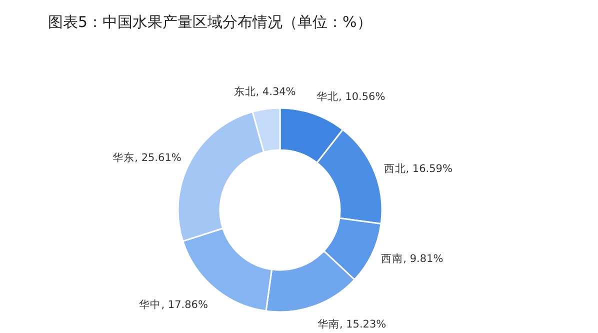 The height and width of the screenshot is (333, 598). What do you see at coordinates (173, 304) in the screenshot?
I see `slice-label: 华中, 17.86%` at bounding box center [173, 304].